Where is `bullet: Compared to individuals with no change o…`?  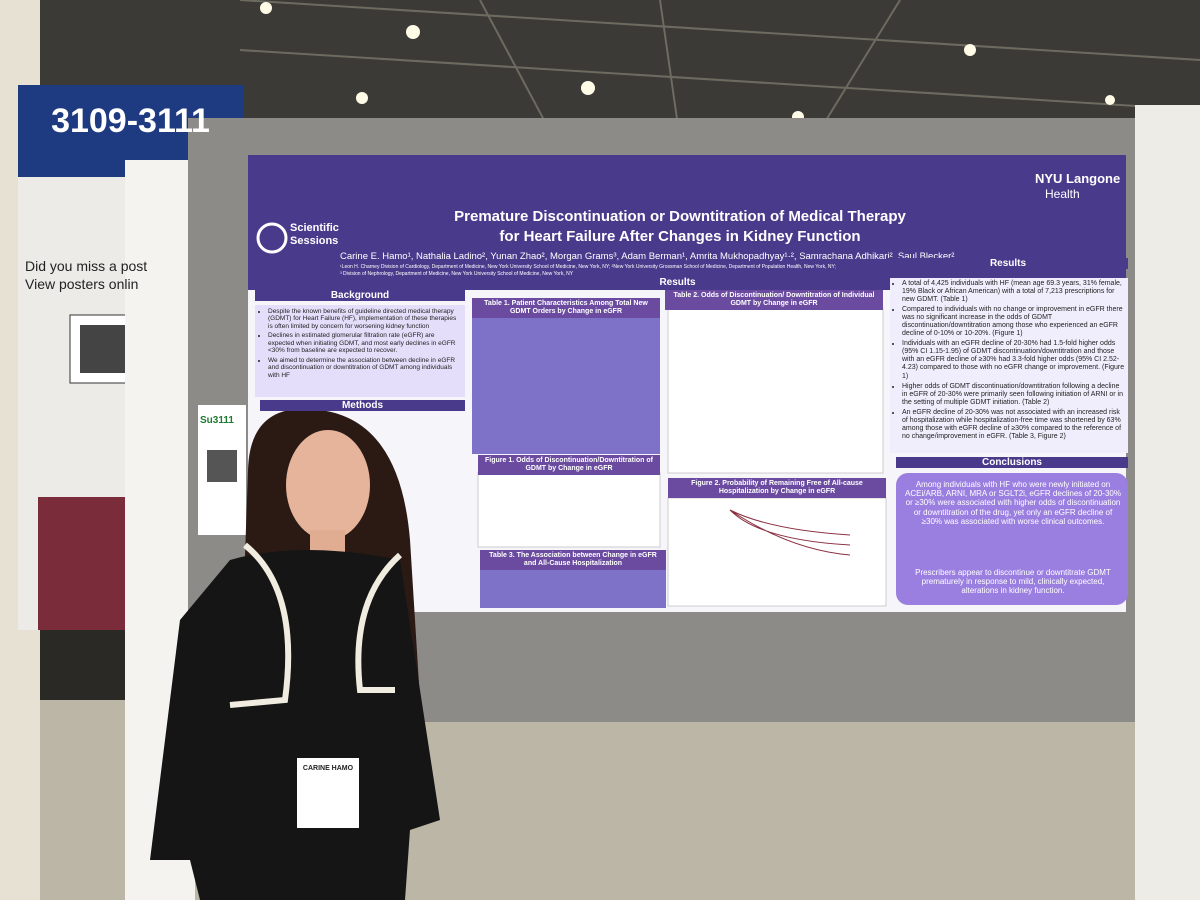
bullet: Compared to individuals with no change o… is located at coordinates (1014, 322).